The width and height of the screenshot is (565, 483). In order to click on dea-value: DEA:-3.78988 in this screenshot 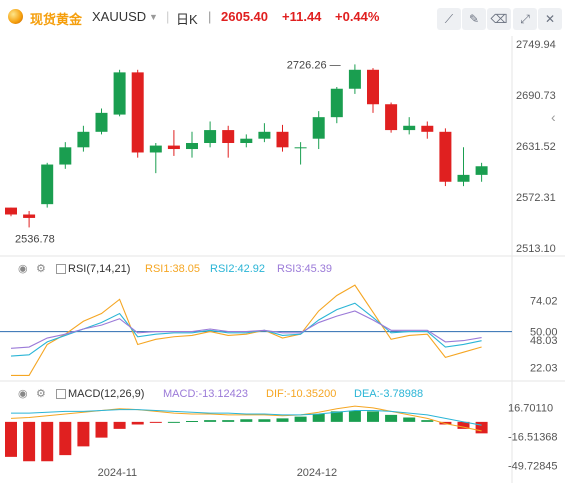, I will do `click(389, 394)`.